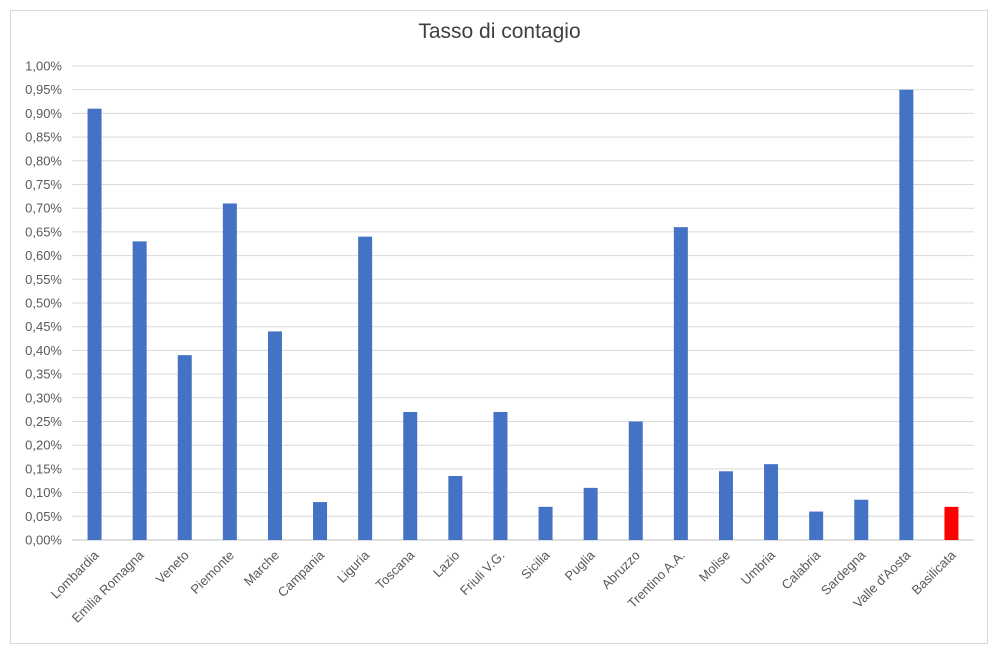 The width and height of the screenshot is (999, 654). I want to click on bar-abruzzo, so click(635, 480).